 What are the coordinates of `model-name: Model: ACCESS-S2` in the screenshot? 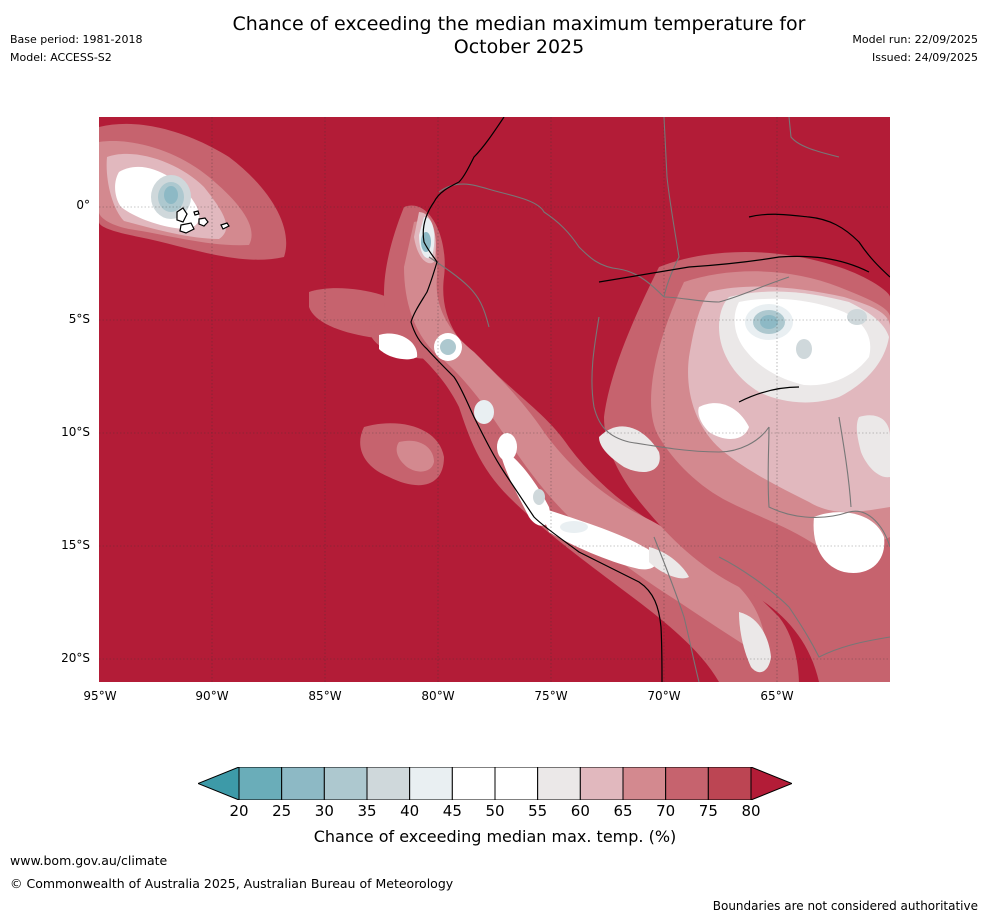 It's located at (61, 57).